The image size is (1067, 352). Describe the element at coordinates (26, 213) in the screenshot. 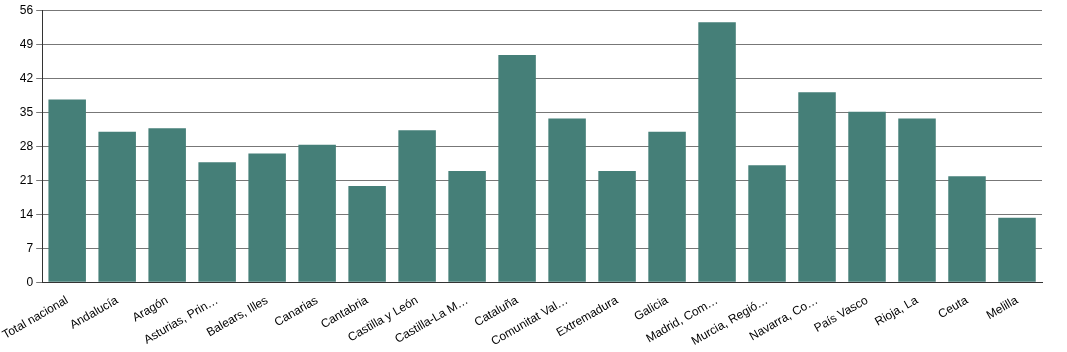

I see `y-tick-label: 14` at that location.